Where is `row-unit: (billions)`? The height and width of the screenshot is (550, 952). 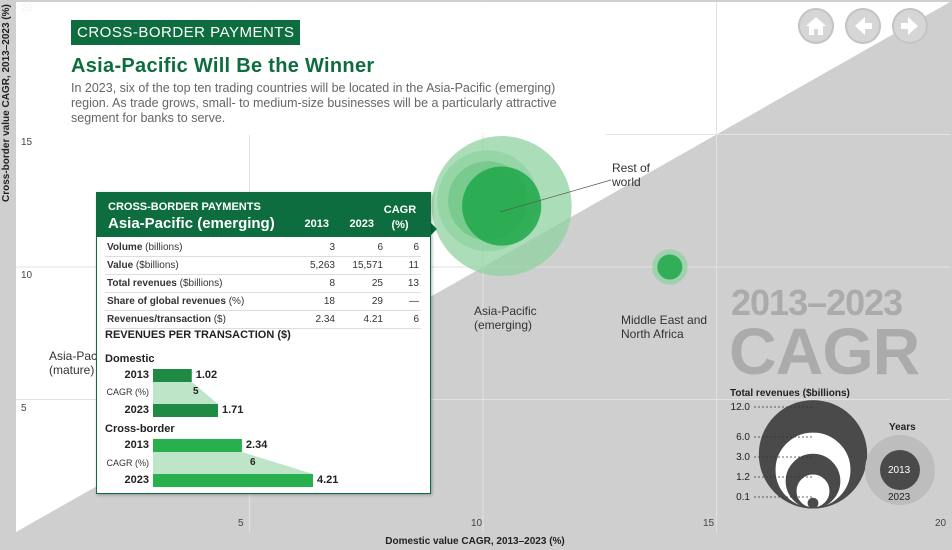 row-unit: (billions) is located at coordinates (162, 247).